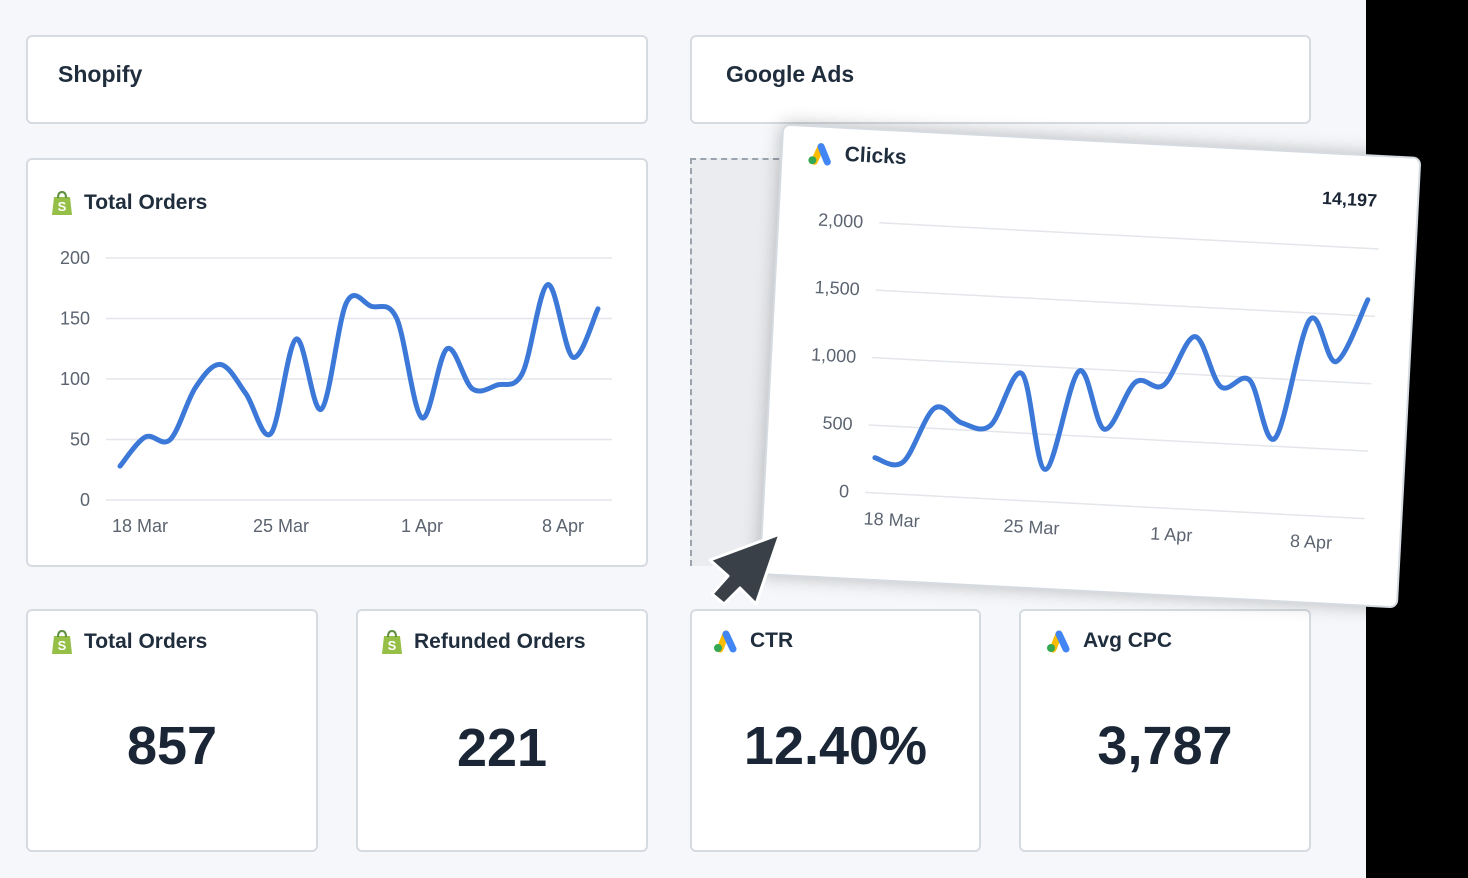  Describe the element at coordinates (483, 642) in the screenshot. I see `refunded-orders-metric-title: S Refunded Orders` at that location.